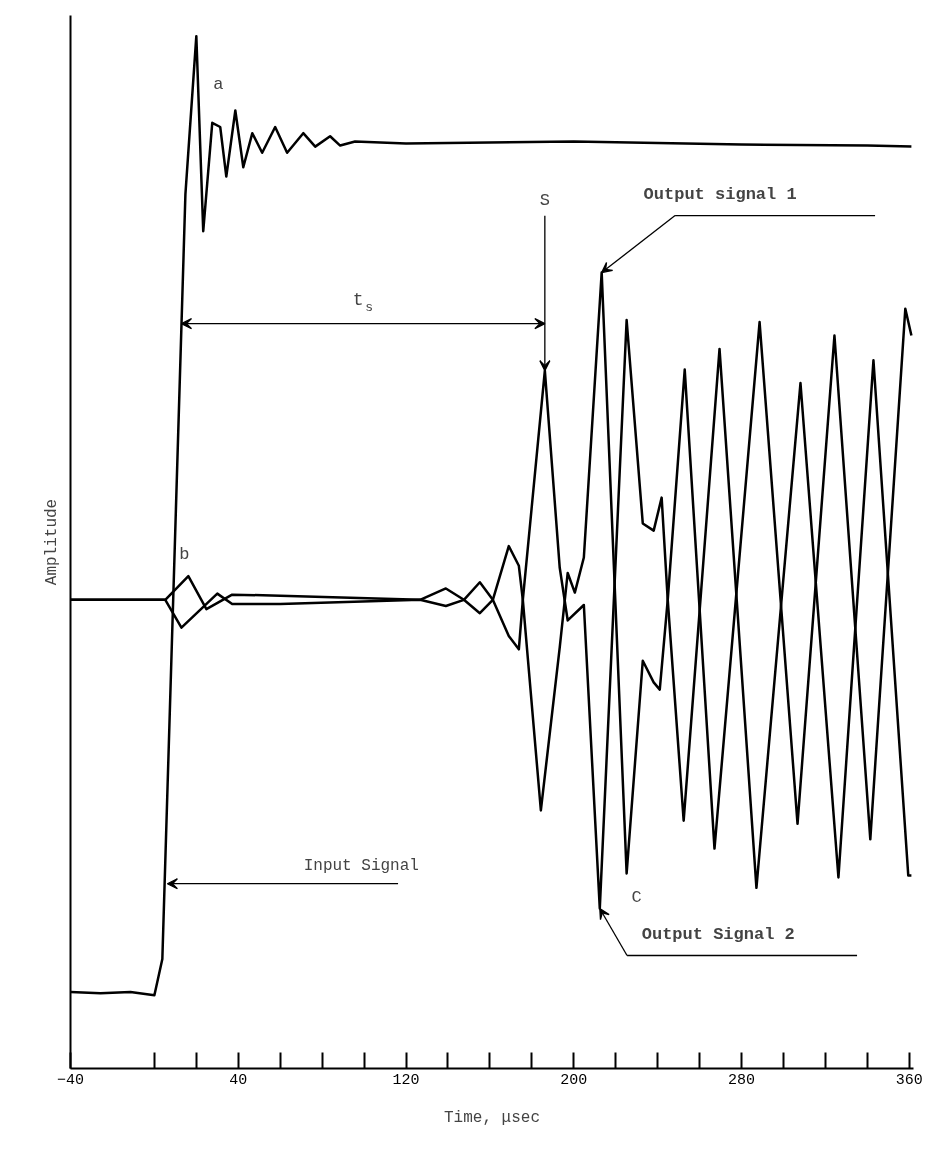 The height and width of the screenshot is (1155, 942). I want to click on x-tick-label: −40, so click(71, 1080).